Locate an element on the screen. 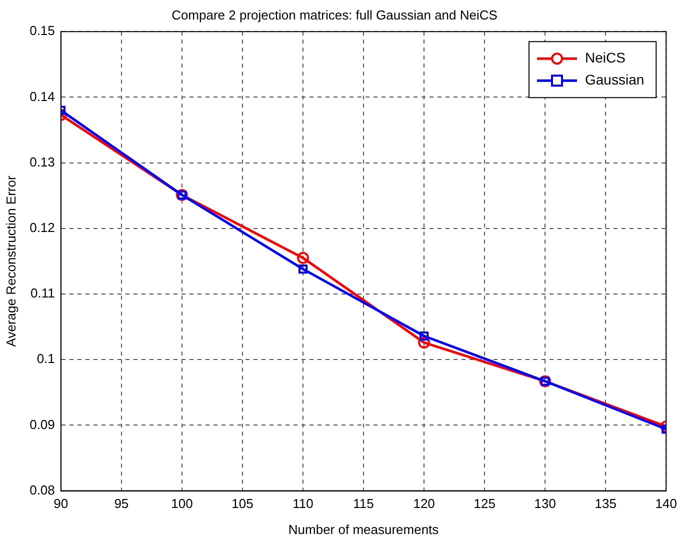  y-tick-label: 0.15 is located at coordinates (42, 30).